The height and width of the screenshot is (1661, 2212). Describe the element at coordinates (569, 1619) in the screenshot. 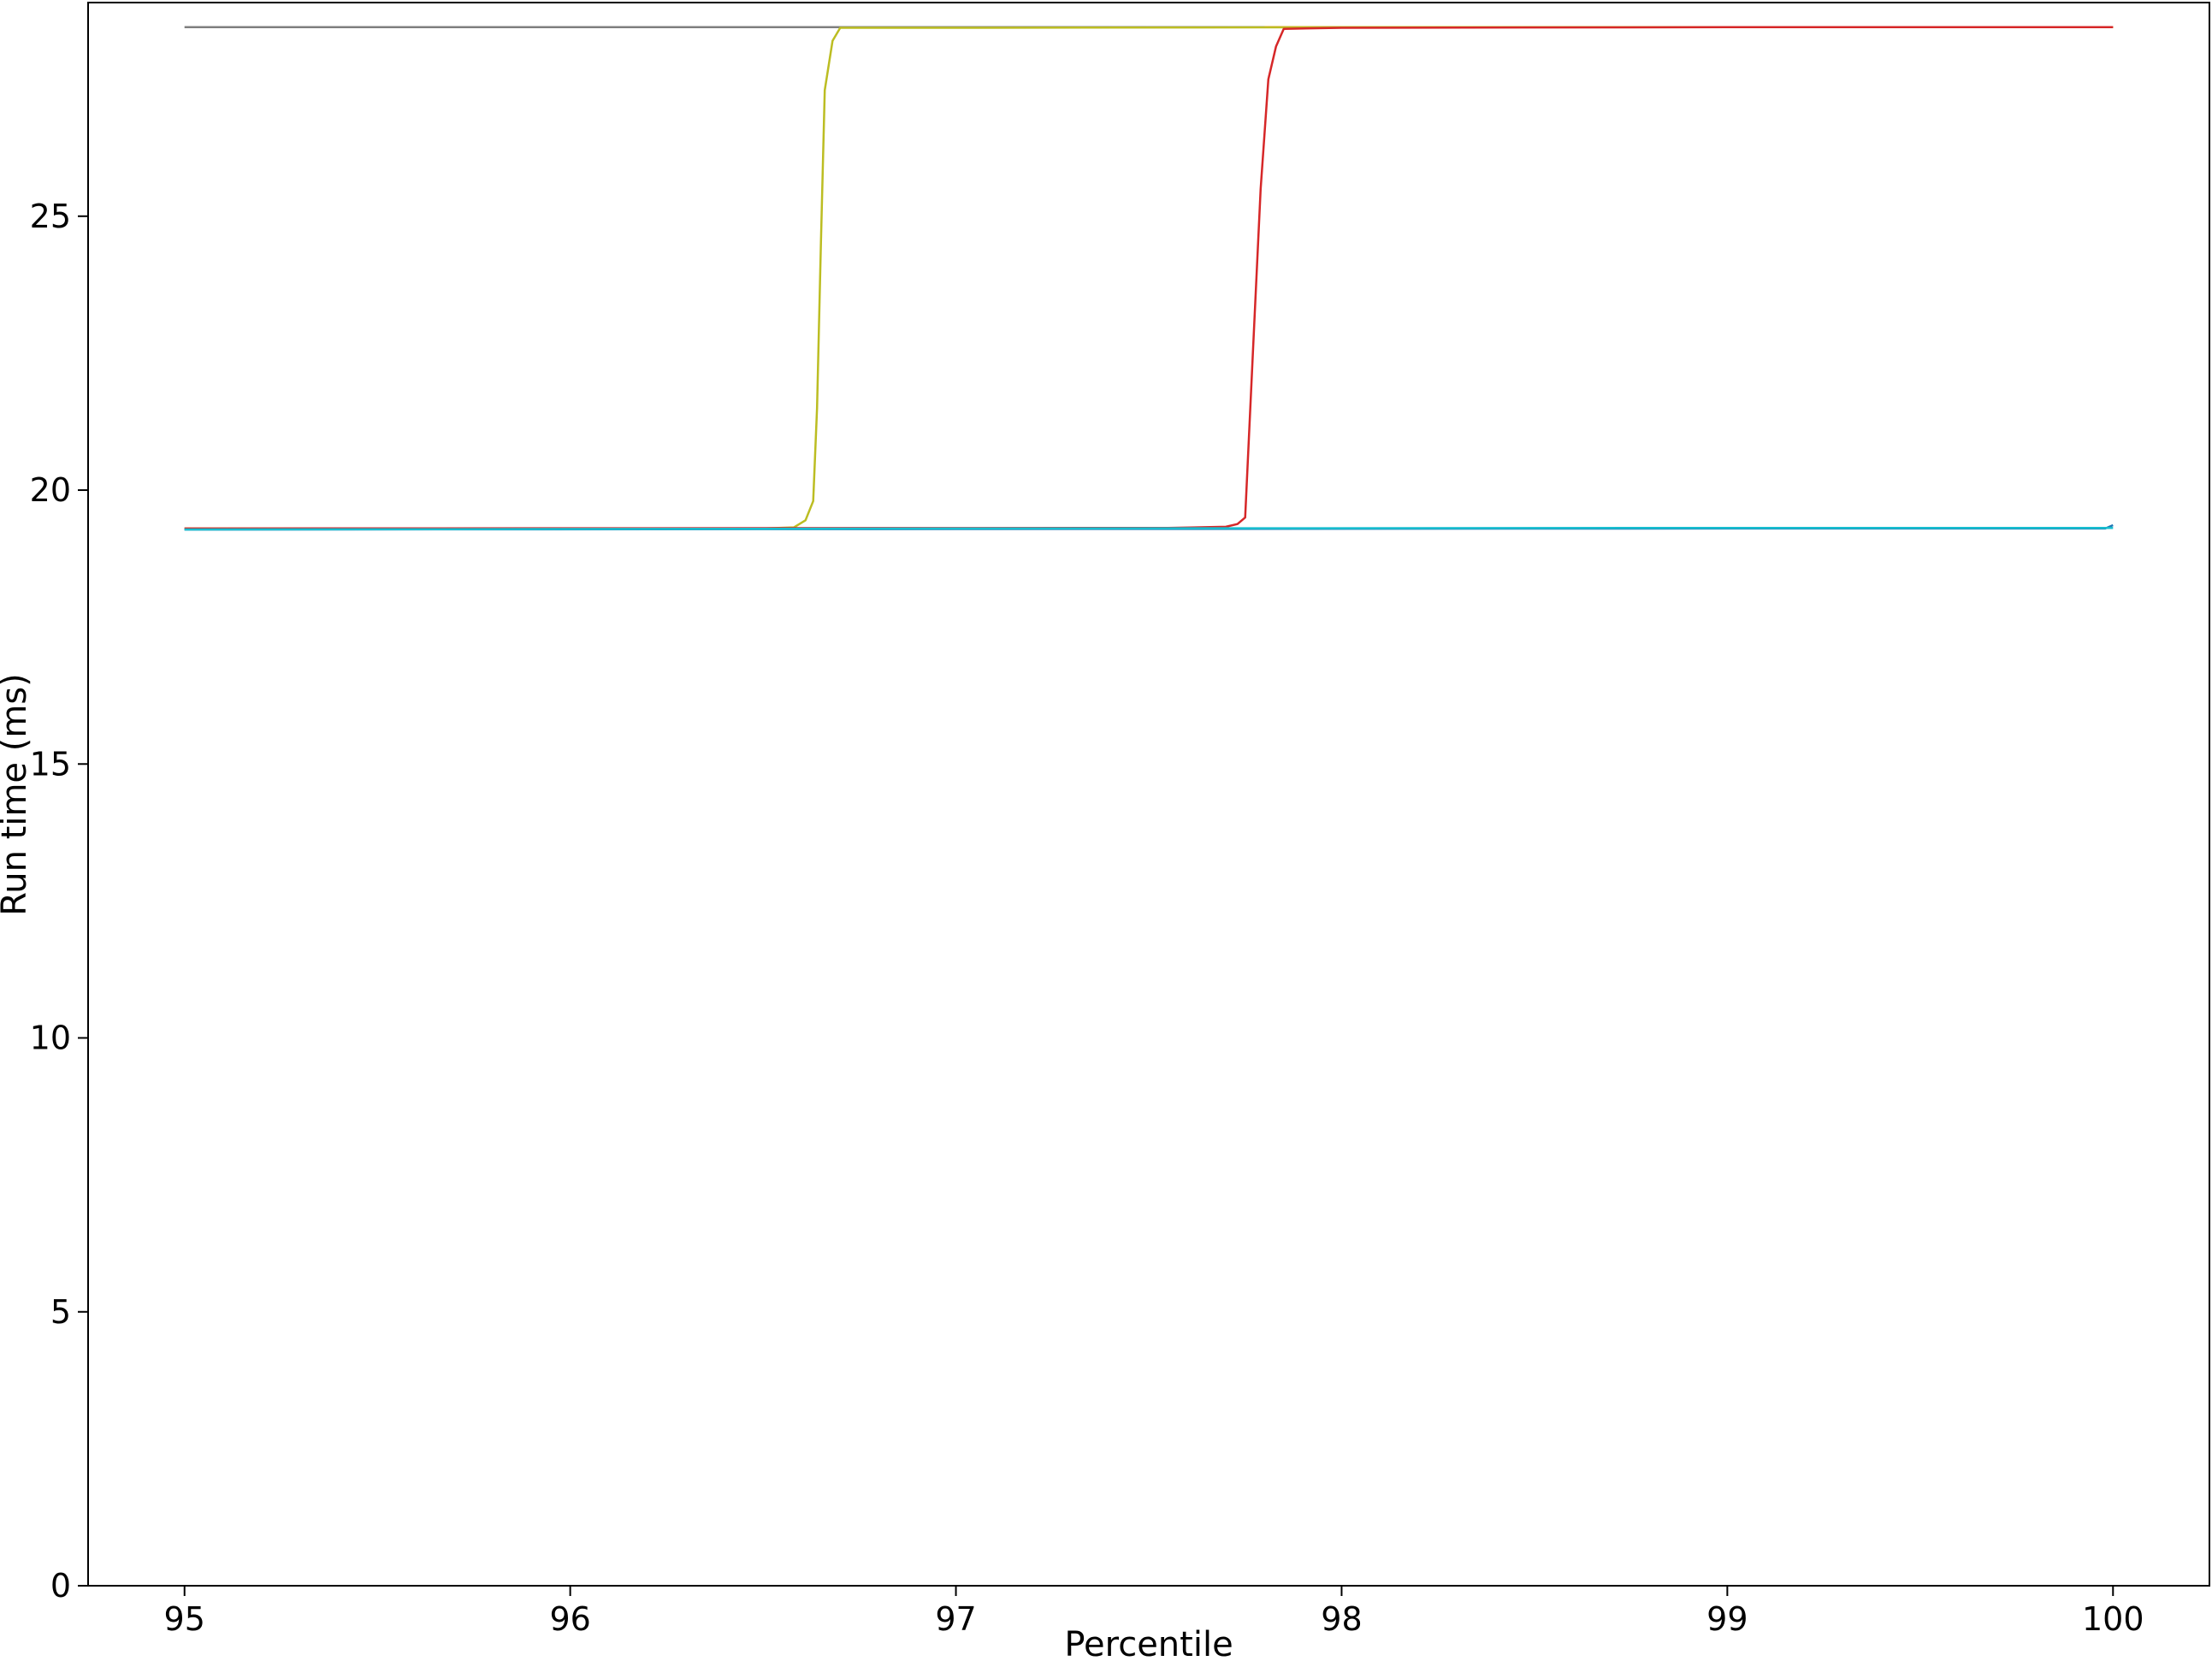

I see `x-tick-label: 96` at that location.